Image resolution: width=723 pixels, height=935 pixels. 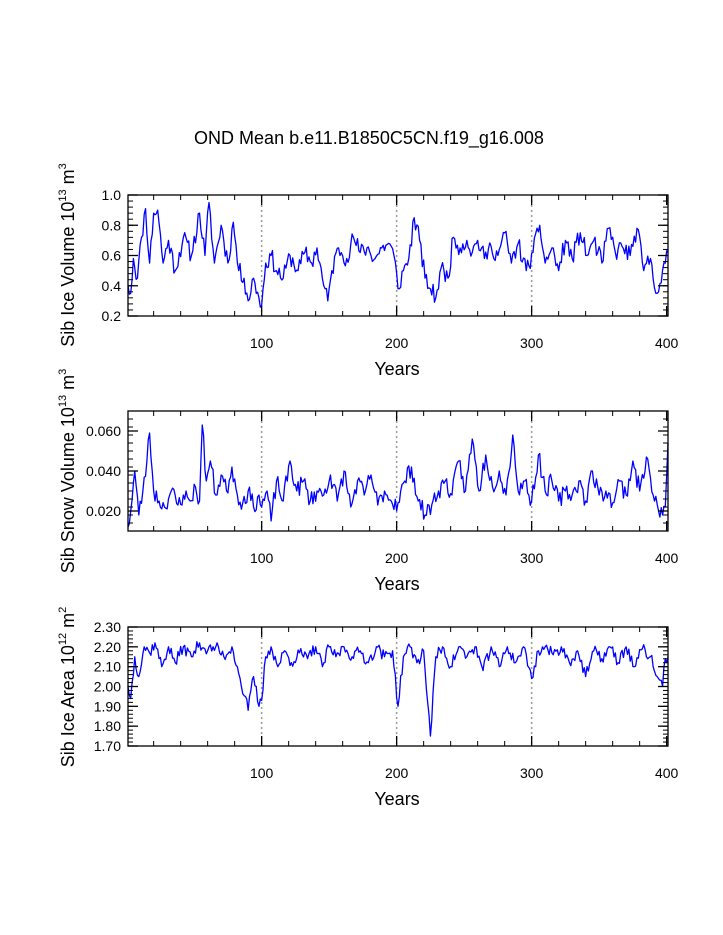 I want to click on y-axis-title-main: Sib Snow Volume 10, so click(x=68, y=490).